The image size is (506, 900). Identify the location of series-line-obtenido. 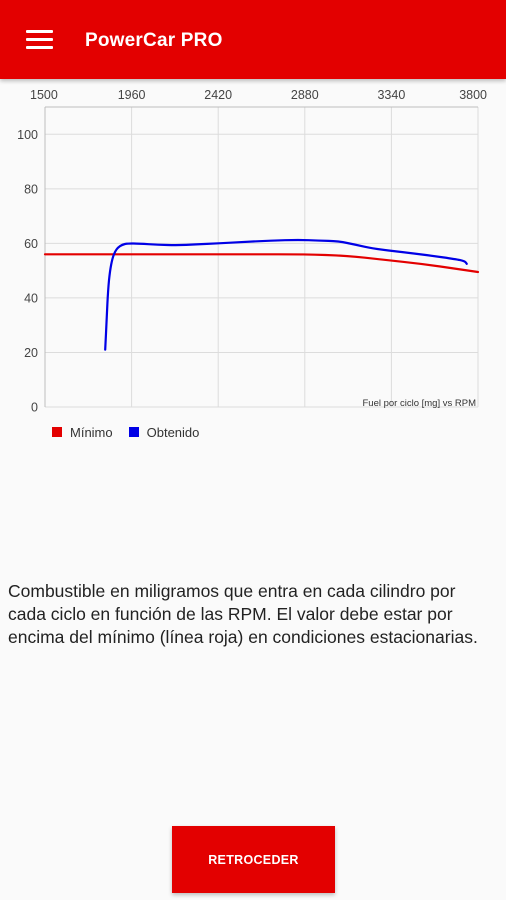
(286, 294).